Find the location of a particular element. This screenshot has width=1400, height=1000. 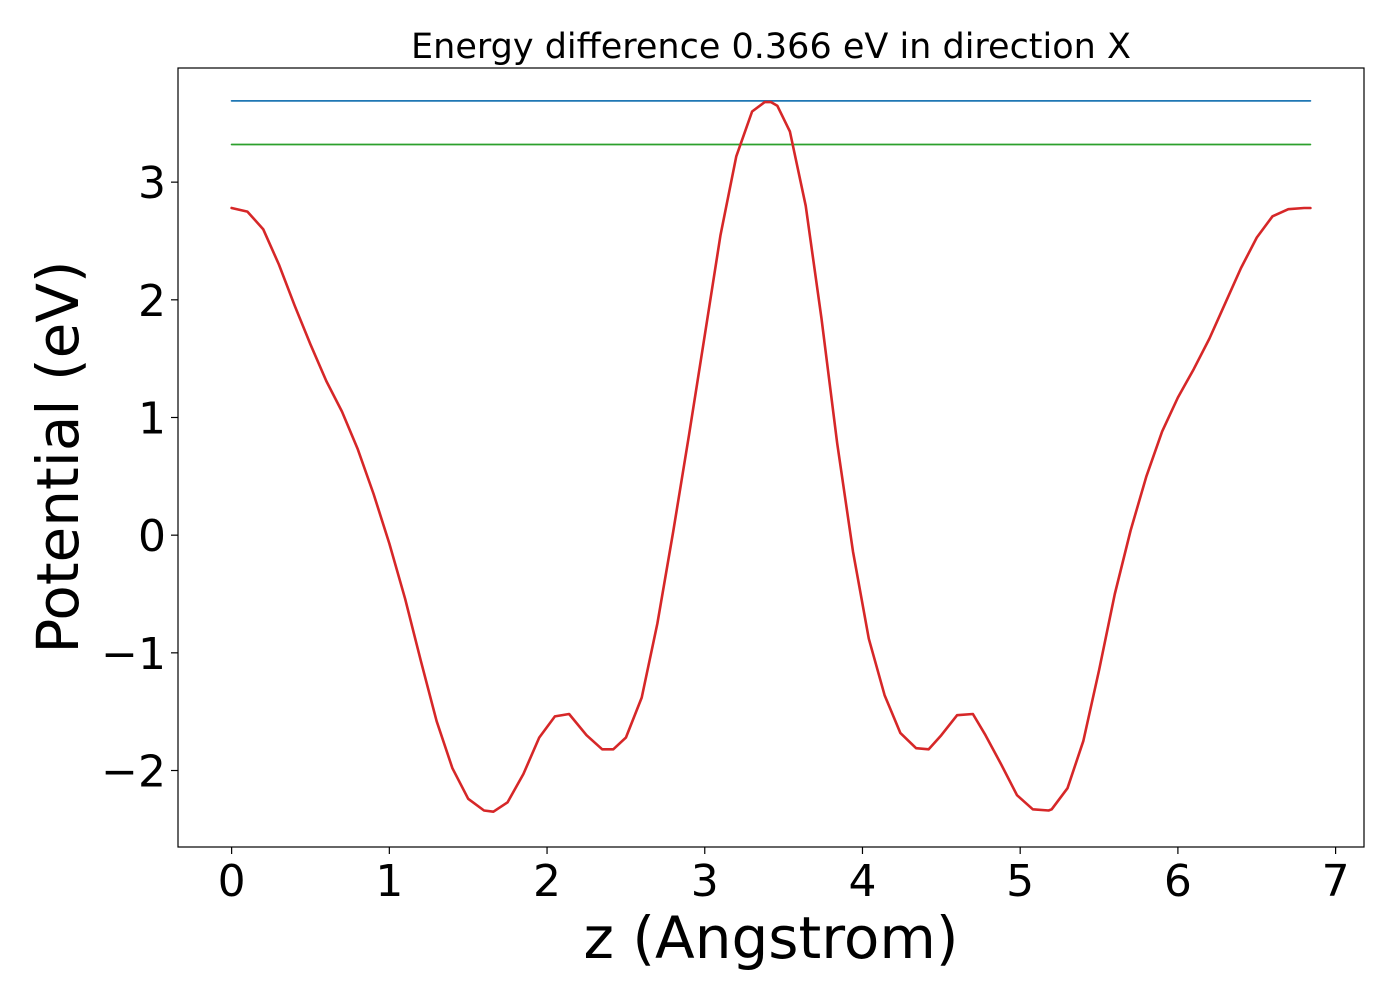

y-tick-label: 0 is located at coordinates (152, 536).